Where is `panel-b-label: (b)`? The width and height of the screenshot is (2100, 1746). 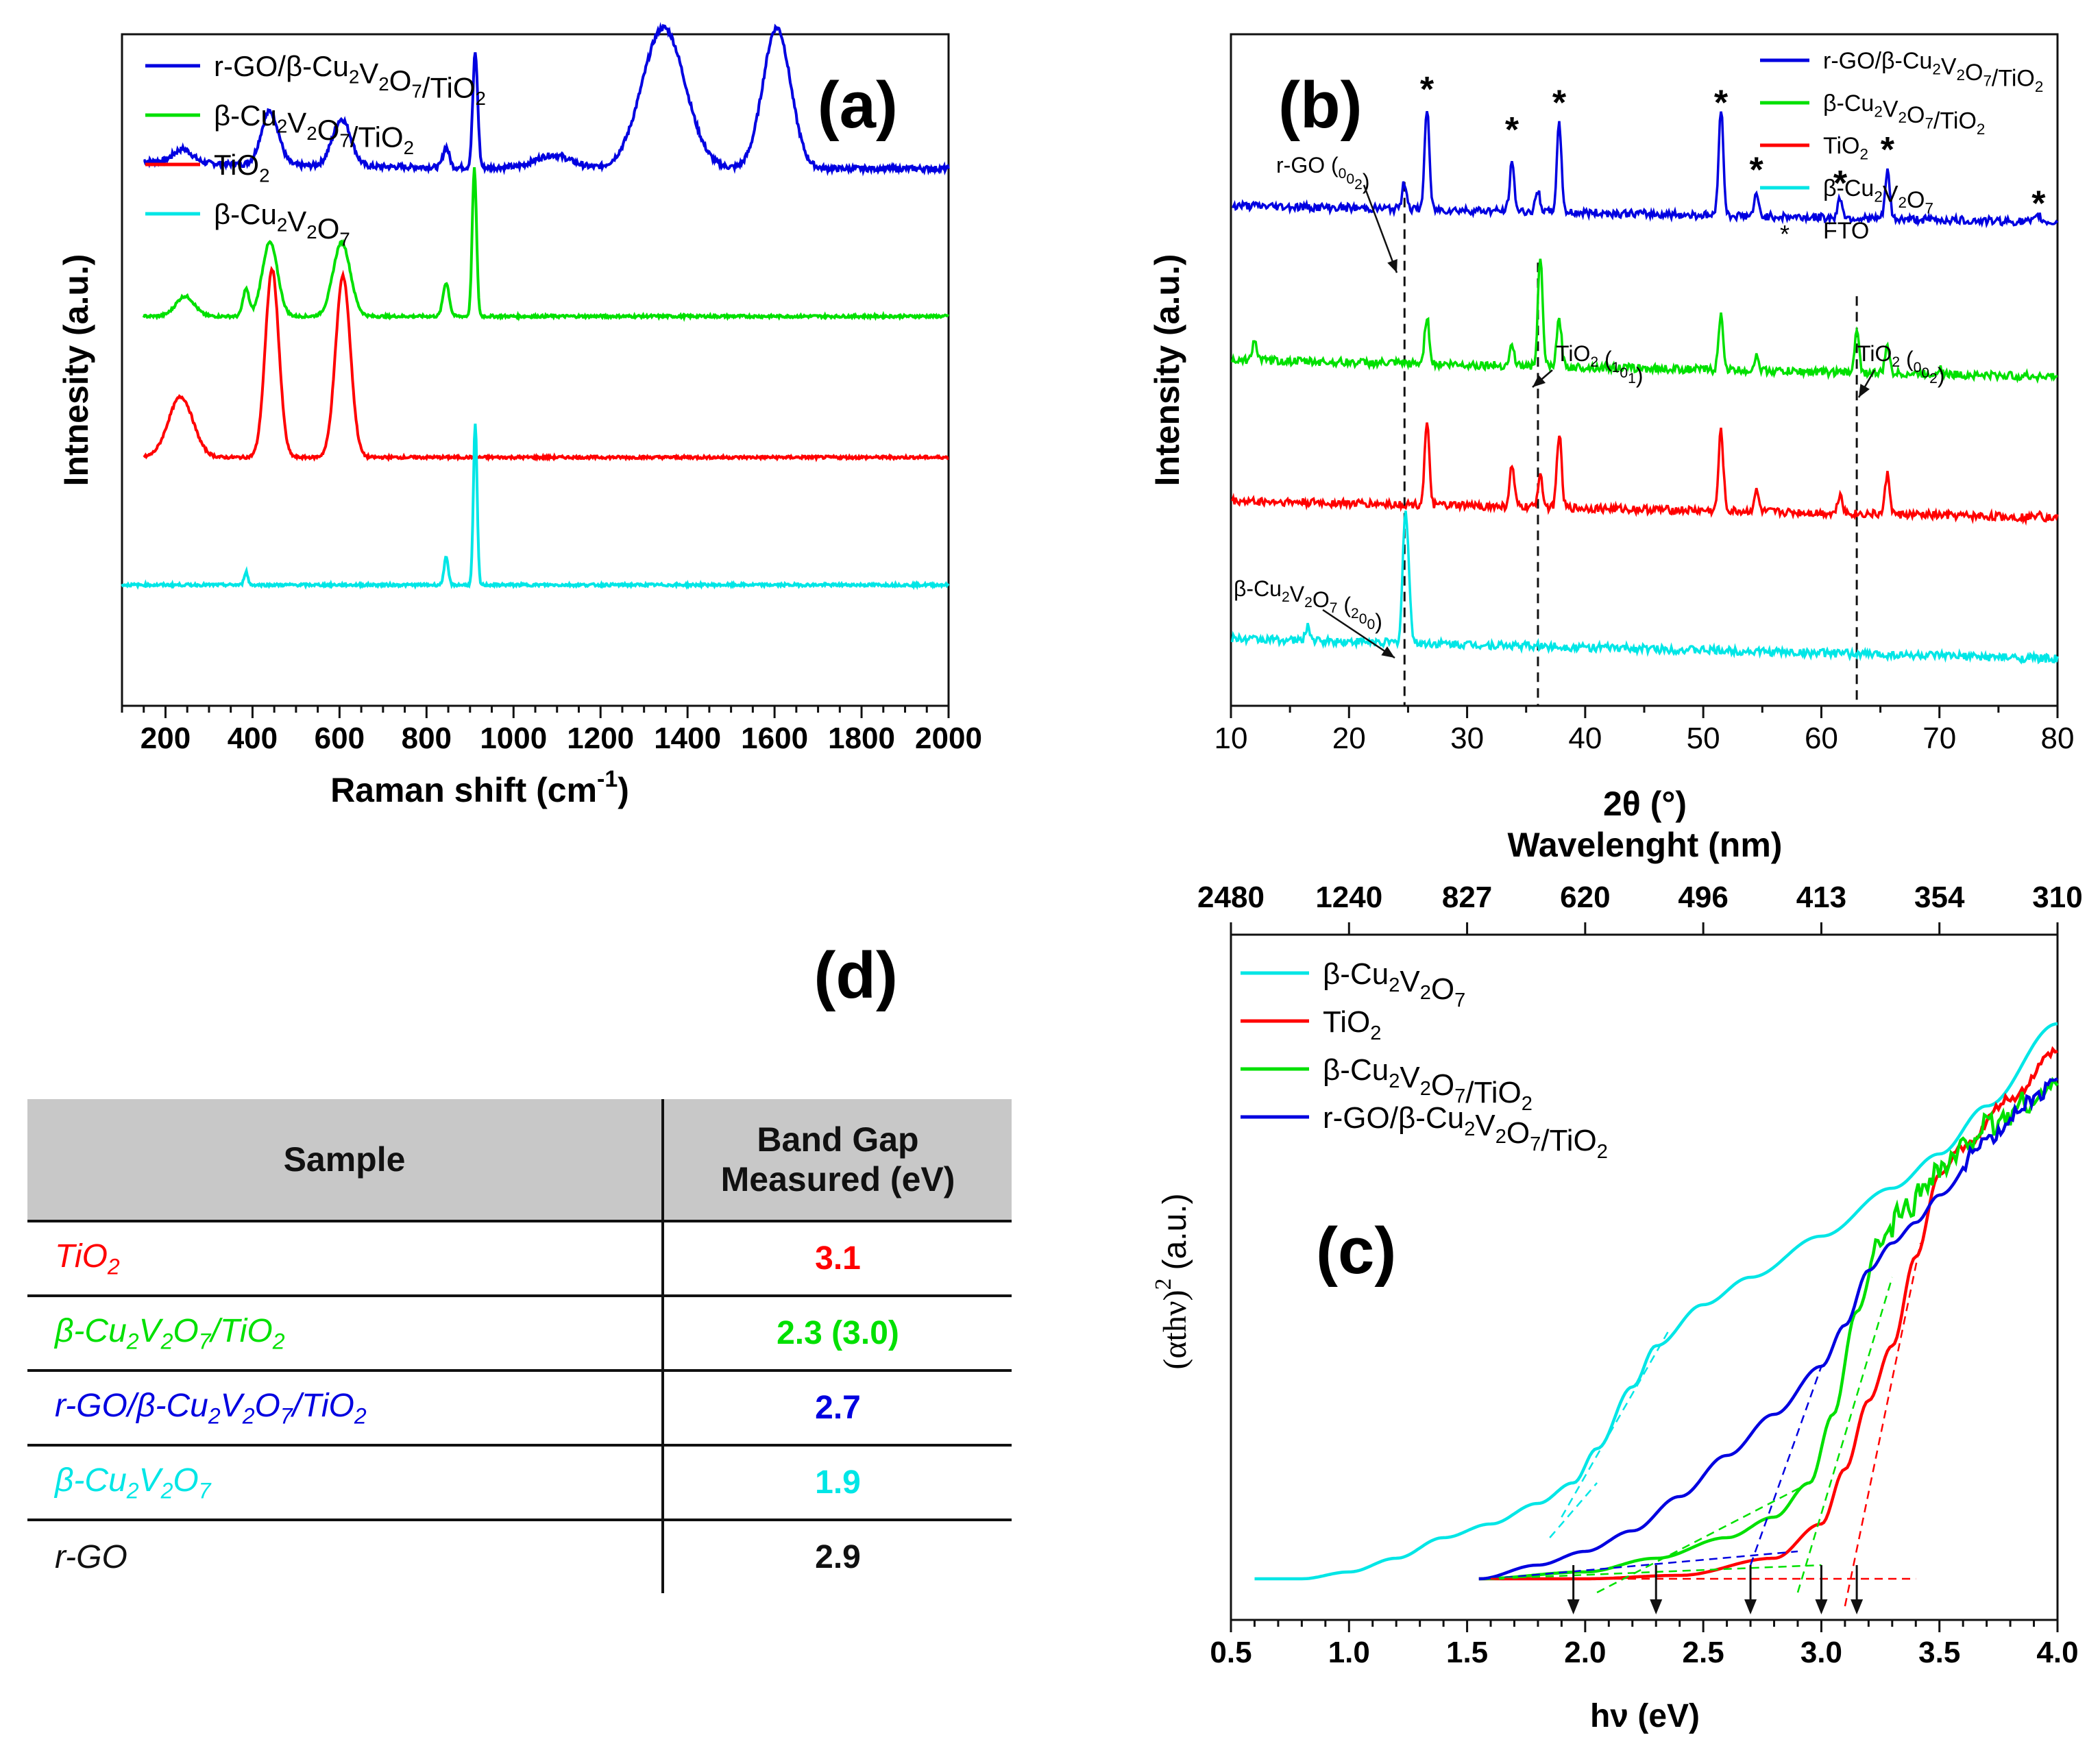
panel-b-label: (b) is located at coordinates (1320, 105).